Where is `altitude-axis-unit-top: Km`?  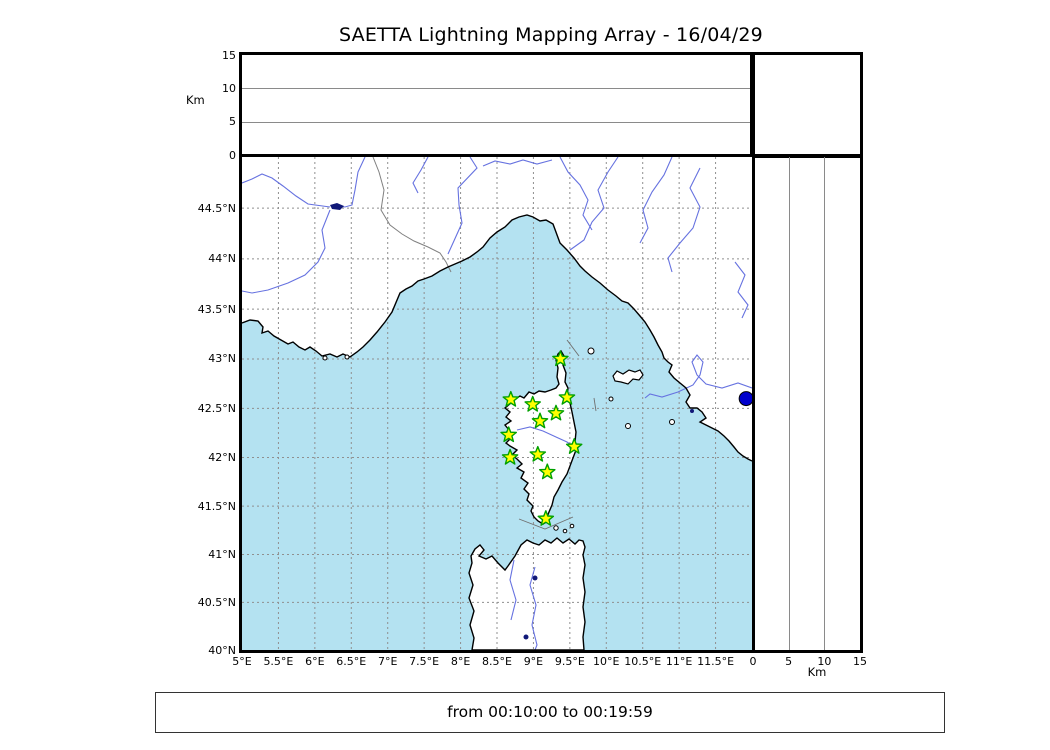 altitude-axis-unit-top: Km is located at coordinates (195, 100).